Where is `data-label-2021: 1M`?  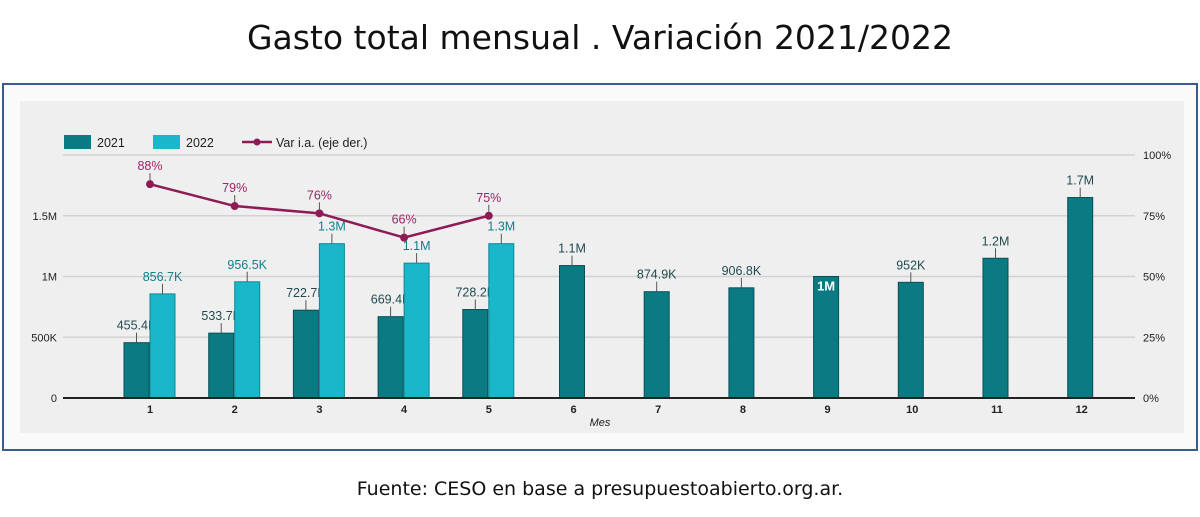
data-label-2021: 1M is located at coordinates (826, 286).